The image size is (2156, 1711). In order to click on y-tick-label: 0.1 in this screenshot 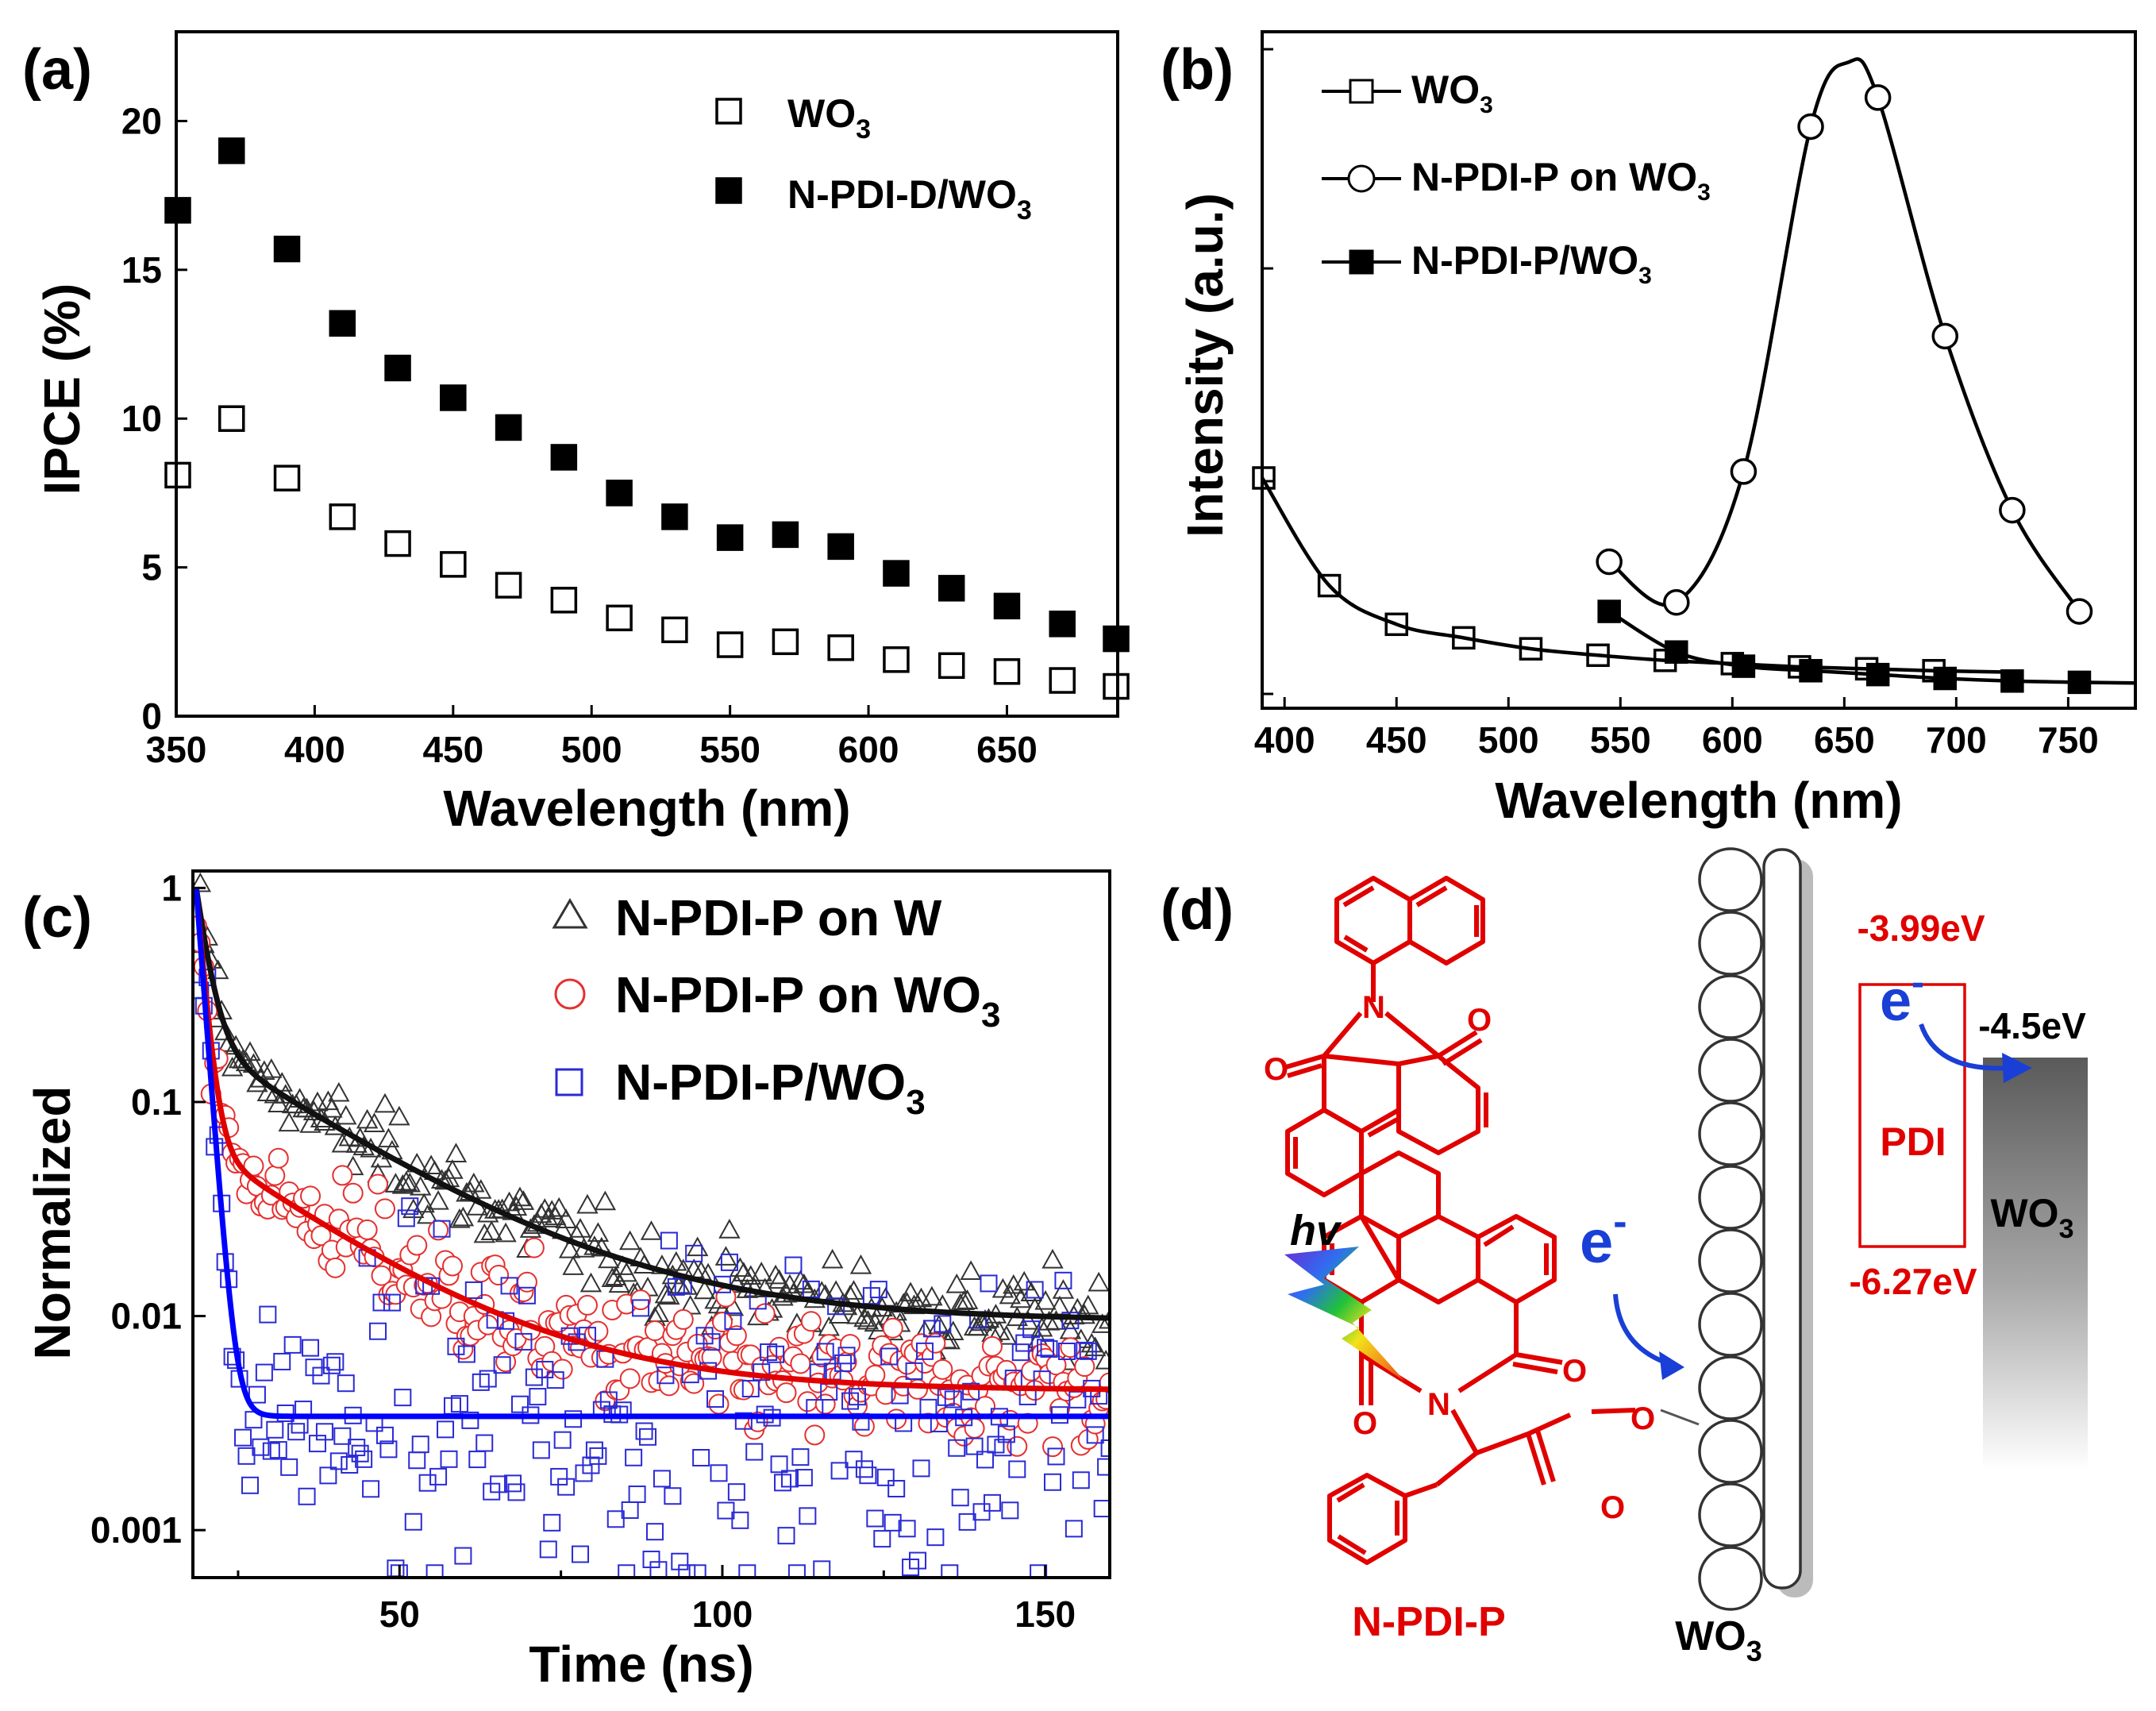, I will do `click(156, 1102)`.